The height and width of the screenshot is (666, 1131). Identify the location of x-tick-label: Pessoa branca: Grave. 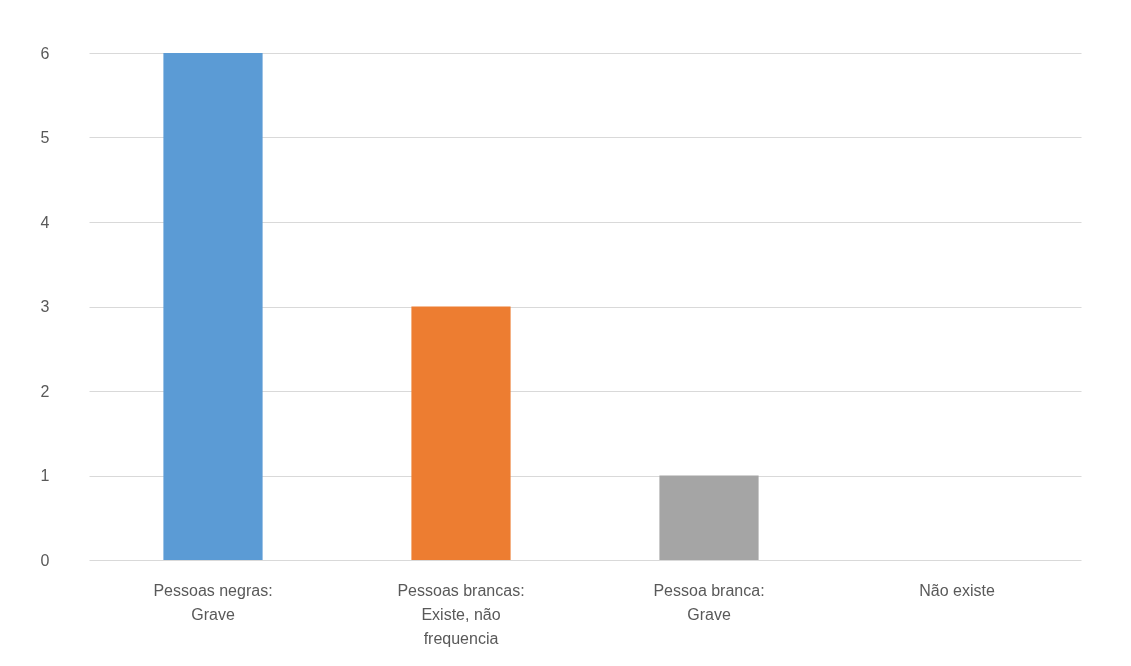
(709, 602).